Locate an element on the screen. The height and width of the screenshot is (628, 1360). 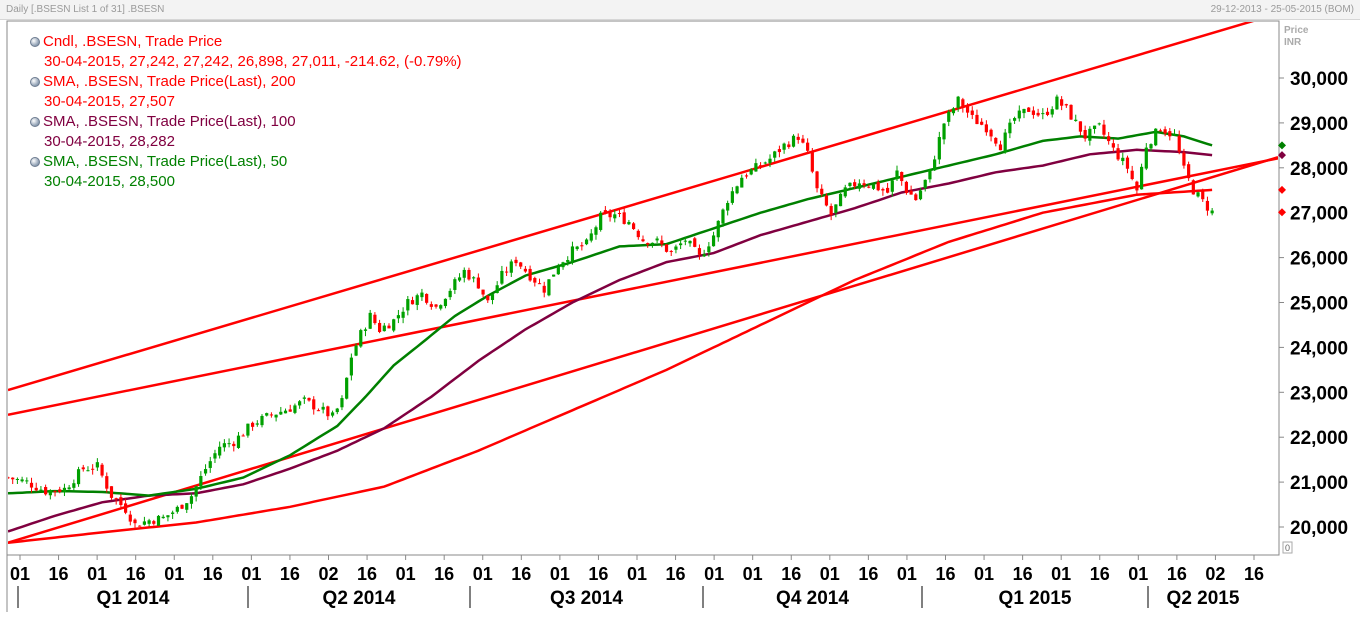
legend-entry-sma50: SMA, .BSESN, Trade Price(Last), 50 is located at coordinates (246, 162).